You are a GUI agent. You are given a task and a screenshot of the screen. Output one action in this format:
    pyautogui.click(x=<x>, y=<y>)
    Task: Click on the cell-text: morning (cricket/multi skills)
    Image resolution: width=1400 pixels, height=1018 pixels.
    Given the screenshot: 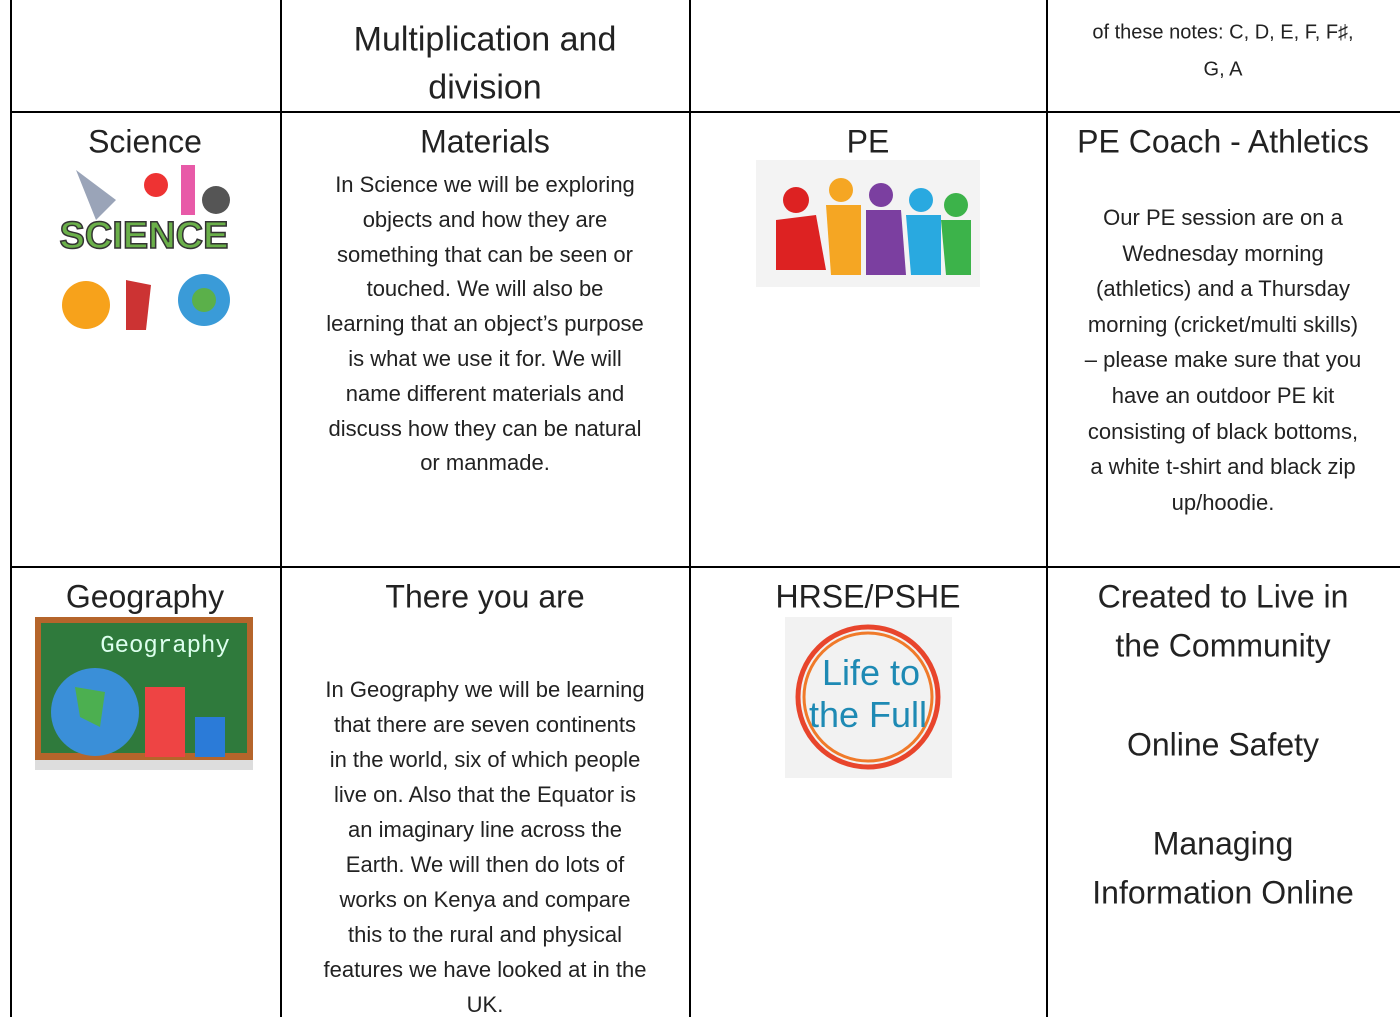 What is the action you would take?
    pyautogui.click(x=1223, y=324)
    